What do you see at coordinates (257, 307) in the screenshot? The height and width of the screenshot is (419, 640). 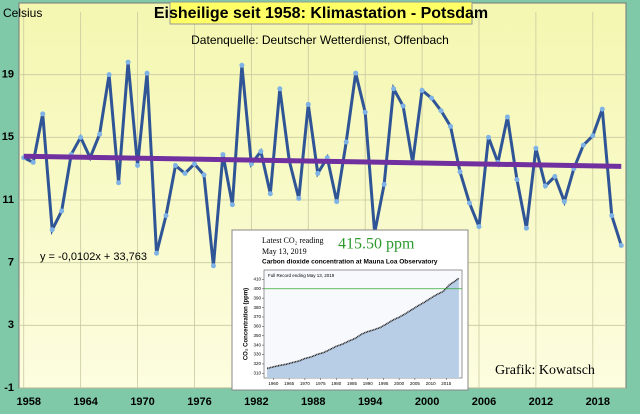 I see `inset-y-tick-label: 380` at bounding box center [257, 307].